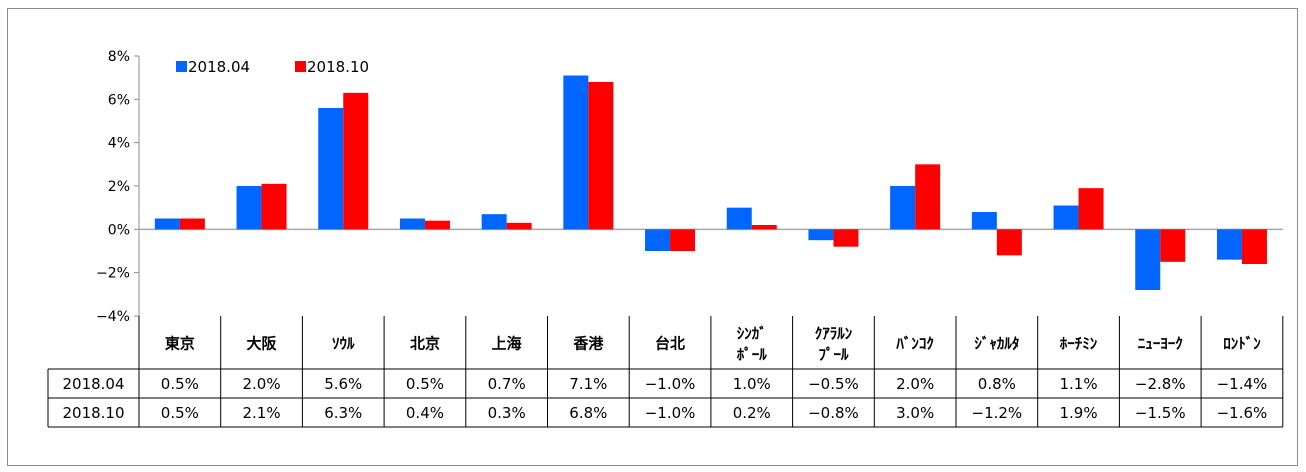 Image resolution: width=1306 pixels, height=472 pixels. Describe the element at coordinates (588, 413) in the screenshot. I see `table-cell-value: 6.8%` at that location.